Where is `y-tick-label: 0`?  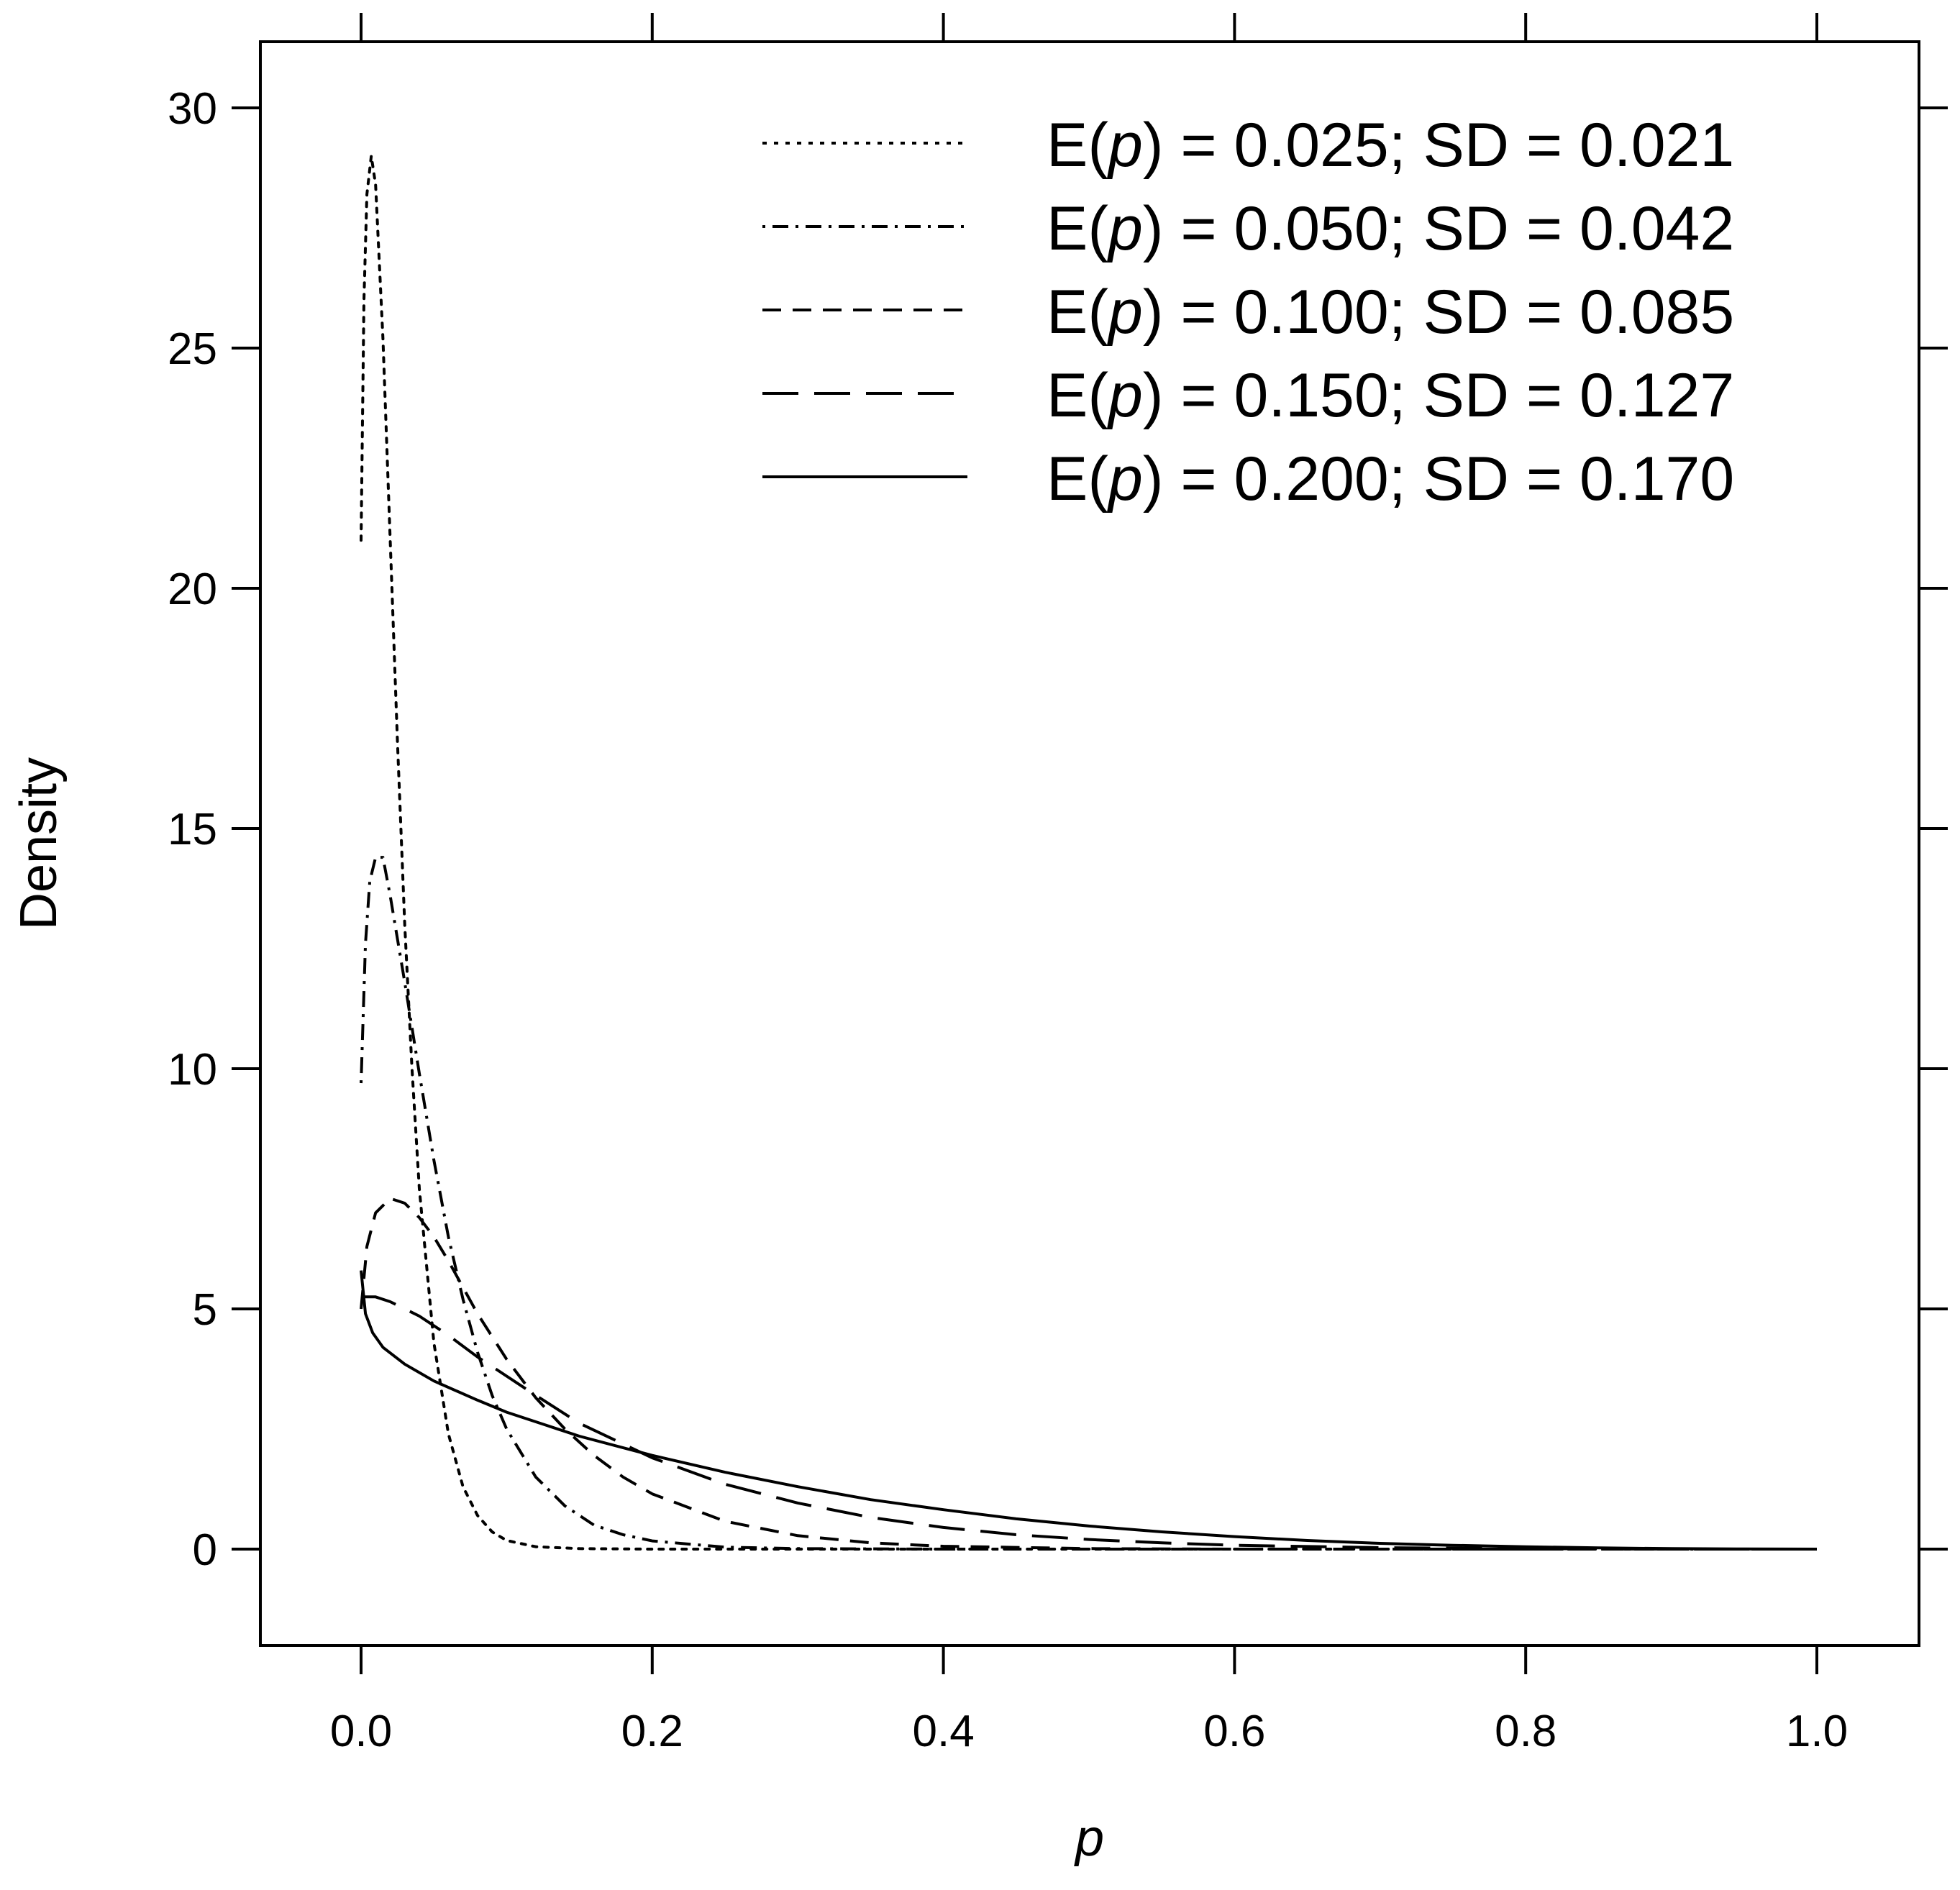
y-tick-label: 0 is located at coordinates (205, 1550).